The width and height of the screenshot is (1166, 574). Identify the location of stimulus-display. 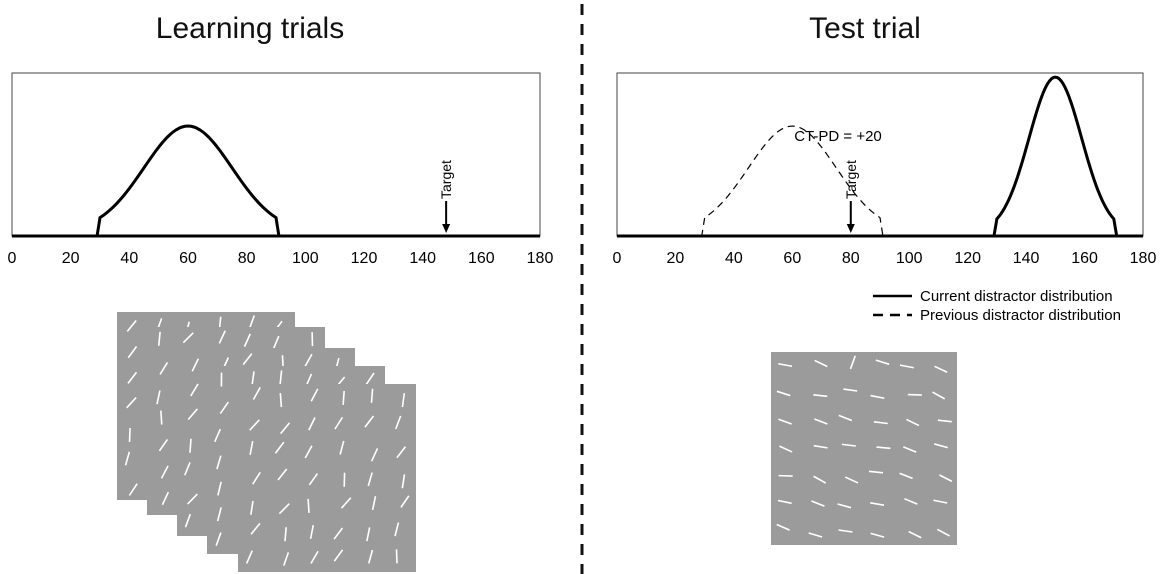
(327, 478).